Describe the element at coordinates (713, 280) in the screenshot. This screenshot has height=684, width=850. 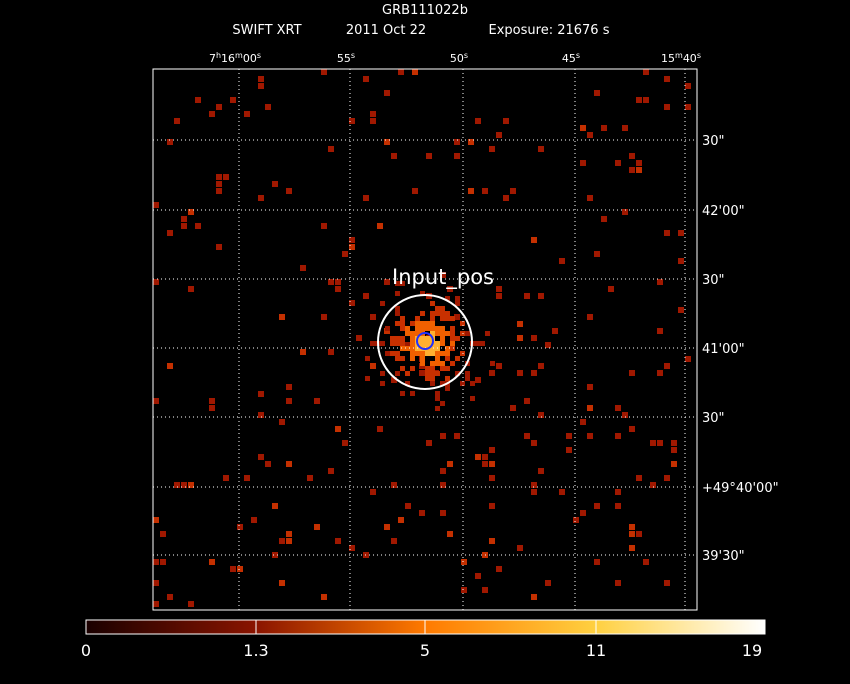
I see `dec-label: 30"` at that location.